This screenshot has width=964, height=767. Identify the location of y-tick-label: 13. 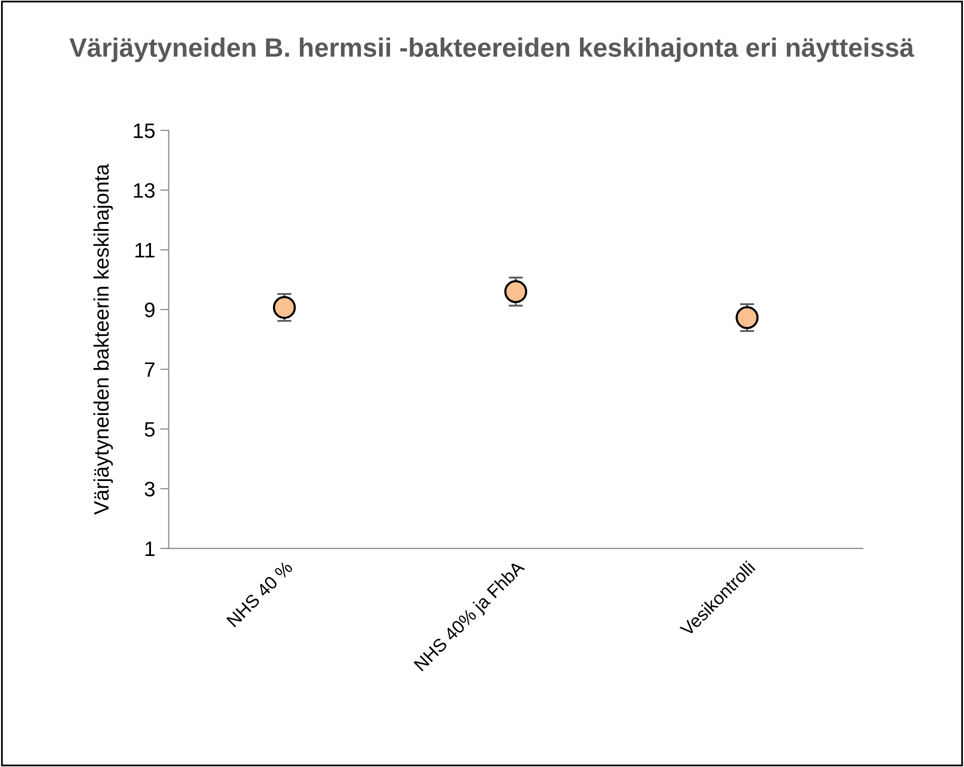
(144, 190).